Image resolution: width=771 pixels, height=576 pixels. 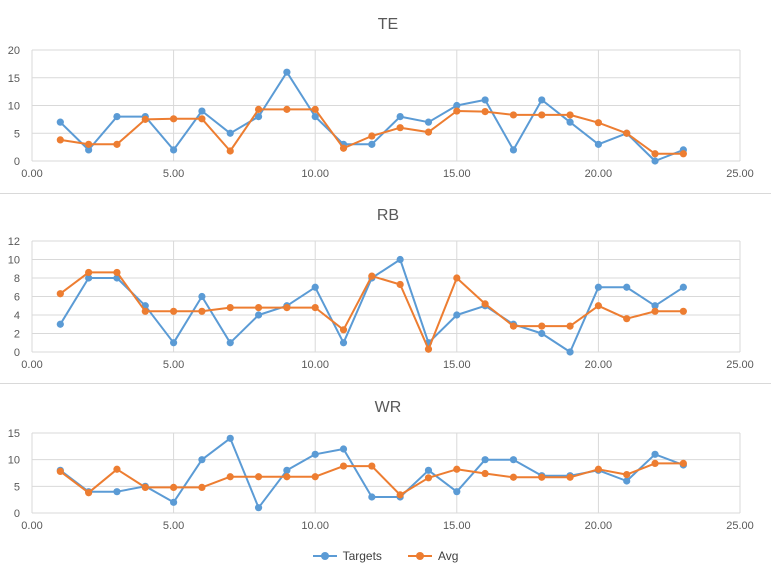 I want to click on legend-swatch-targets, so click(x=324, y=556).